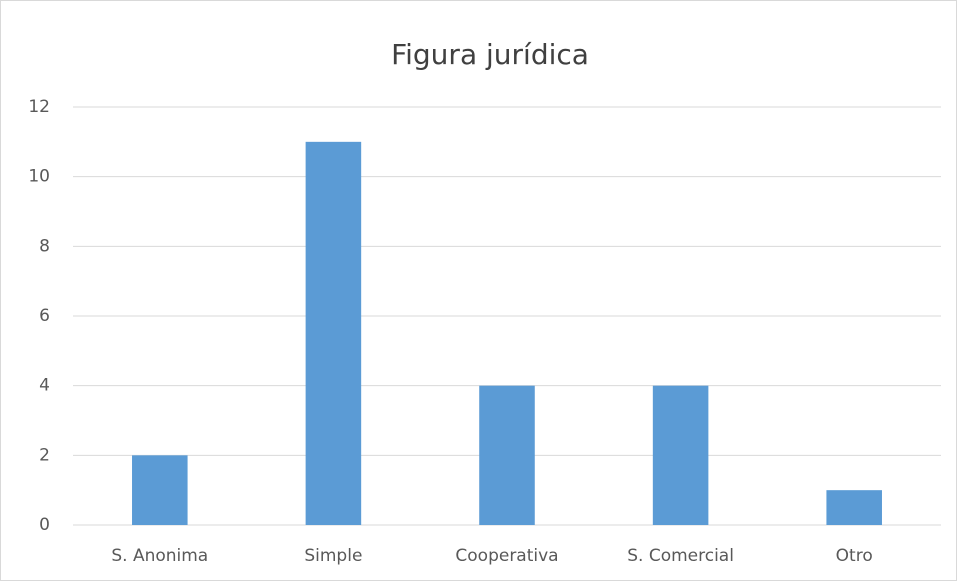 The width and height of the screenshot is (957, 585). I want to click on y-tick-label: 2, so click(44, 455).